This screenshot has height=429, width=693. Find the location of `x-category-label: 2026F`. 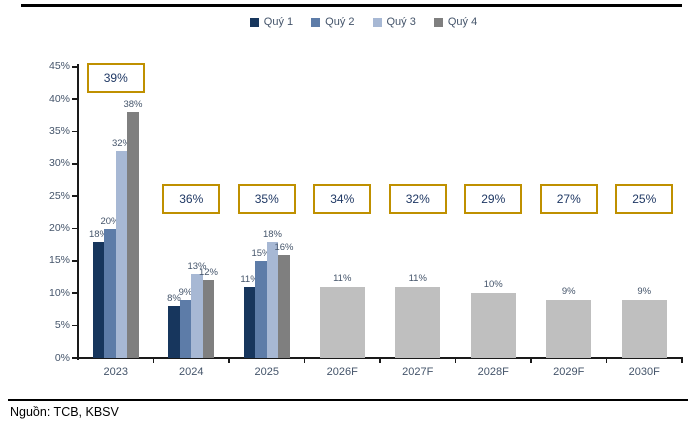

x-category-label: 2026F is located at coordinates (342, 372).